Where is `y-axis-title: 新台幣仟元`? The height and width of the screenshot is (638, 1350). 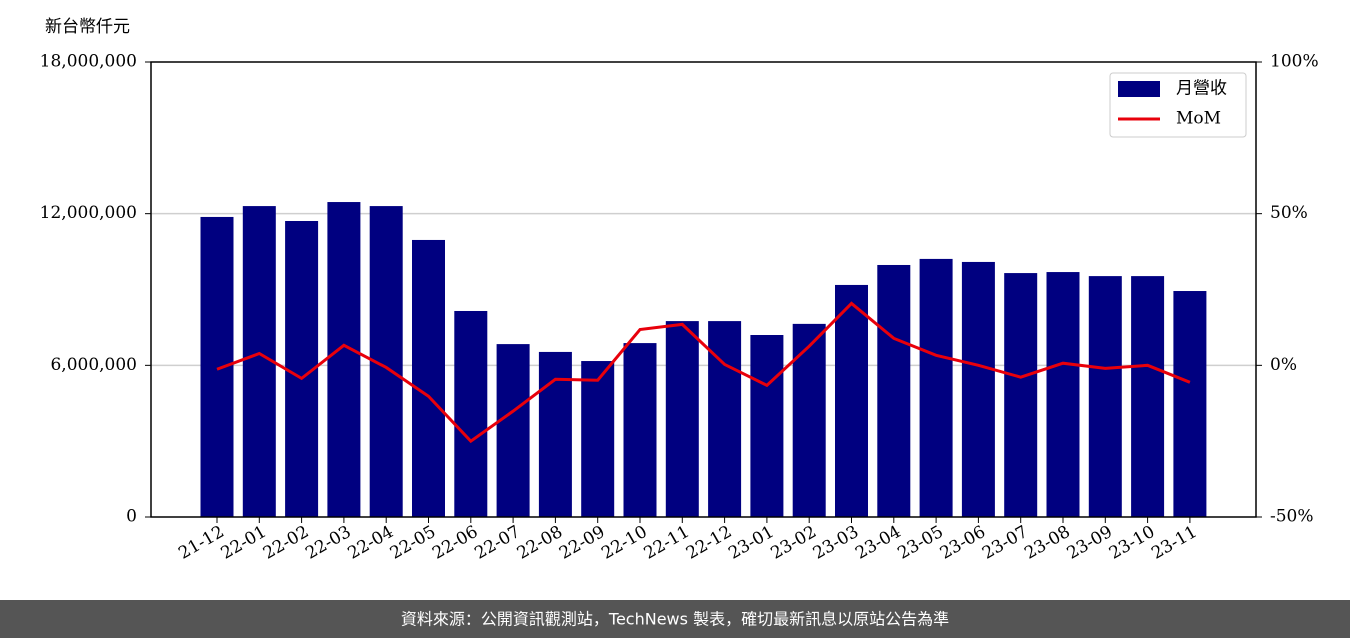 y-axis-title: 新台幣仟元 is located at coordinates (87, 27).